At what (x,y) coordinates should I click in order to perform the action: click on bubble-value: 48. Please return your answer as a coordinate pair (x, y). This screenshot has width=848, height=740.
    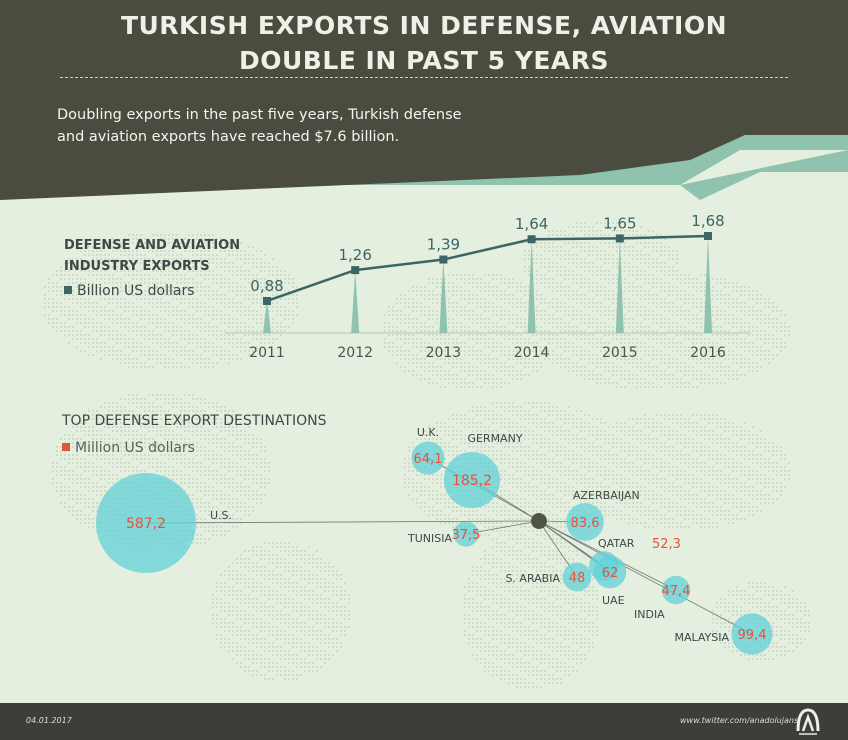
    Looking at the image, I should click on (577, 578).